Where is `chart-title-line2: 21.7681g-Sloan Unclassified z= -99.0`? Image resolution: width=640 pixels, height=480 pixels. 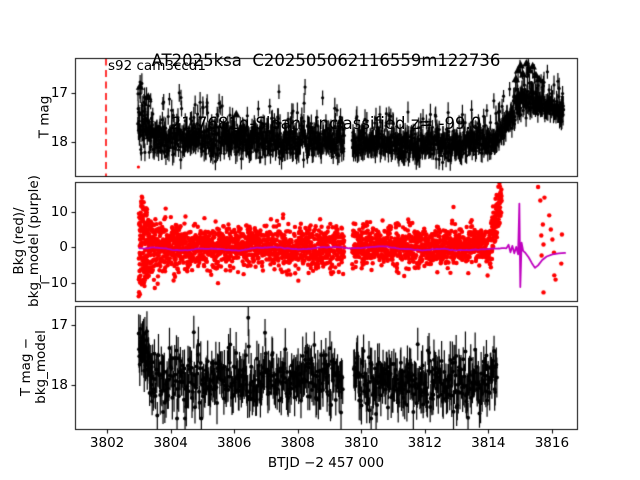 chart-title-line2: 21.7681g-Sloan Unclassified z= -99.0 is located at coordinates (326, 123).